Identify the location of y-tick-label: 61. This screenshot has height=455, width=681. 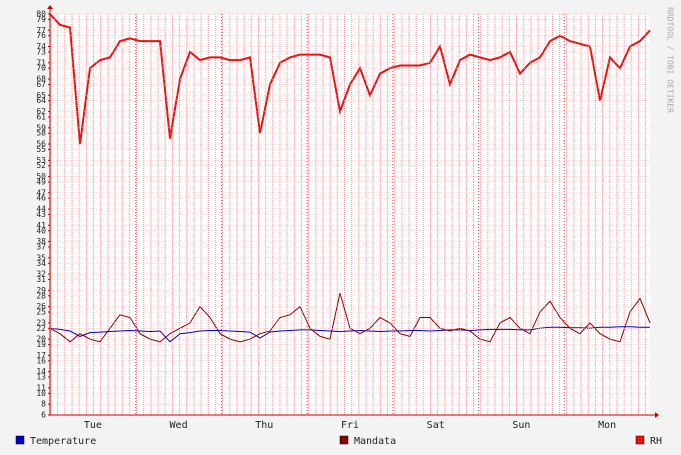
(41, 116).